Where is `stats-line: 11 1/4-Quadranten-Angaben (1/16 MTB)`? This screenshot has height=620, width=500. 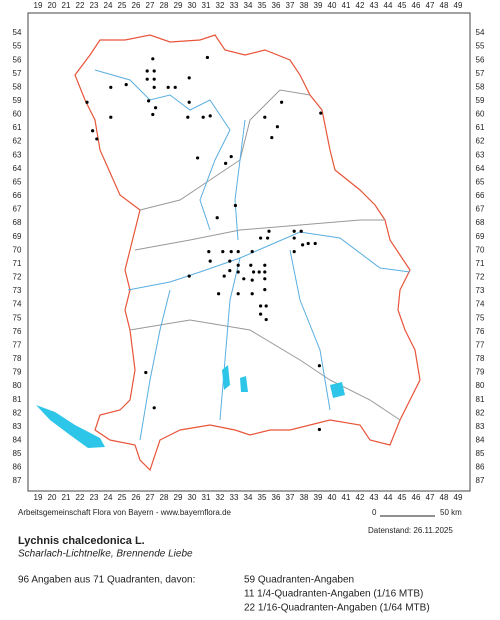 stats-line: 11 1/4-Quadranten-Angaben (1/16 MTB) is located at coordinates (333, 594).